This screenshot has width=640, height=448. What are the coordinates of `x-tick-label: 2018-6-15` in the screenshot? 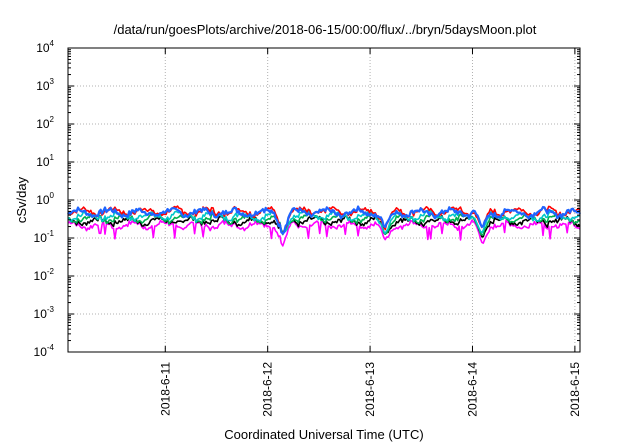 It's located at (575, 389).